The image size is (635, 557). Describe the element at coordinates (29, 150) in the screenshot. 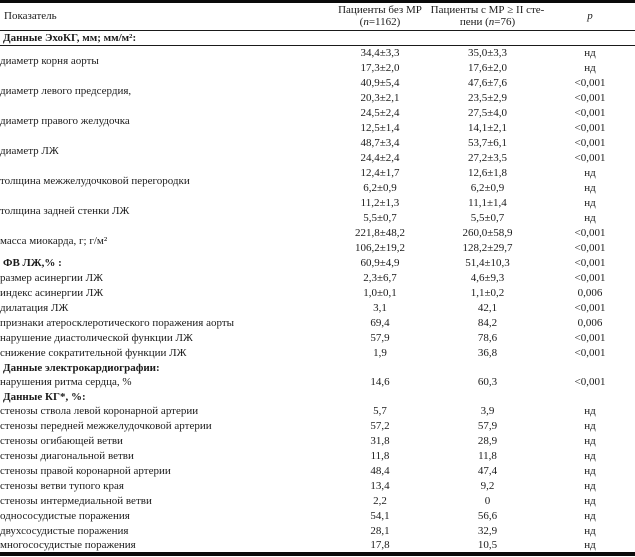

I see `row-label: диаметр ЛЖ` at that location.